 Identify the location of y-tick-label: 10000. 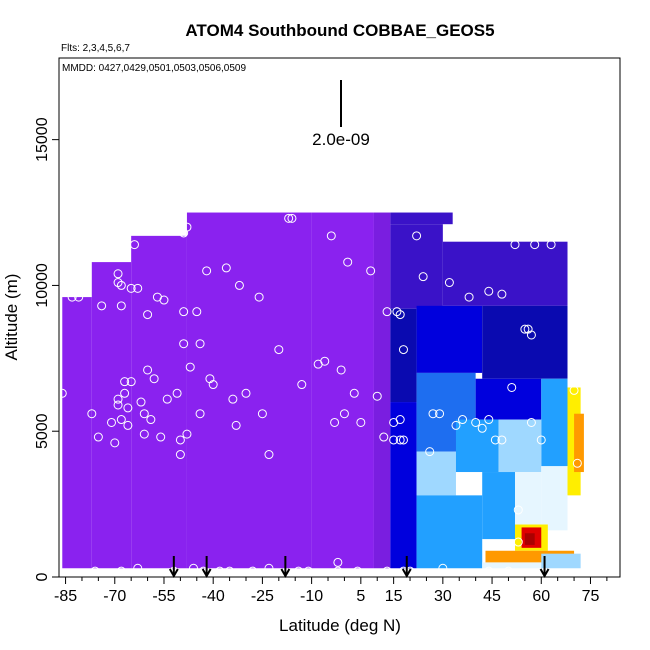
(42, 285).